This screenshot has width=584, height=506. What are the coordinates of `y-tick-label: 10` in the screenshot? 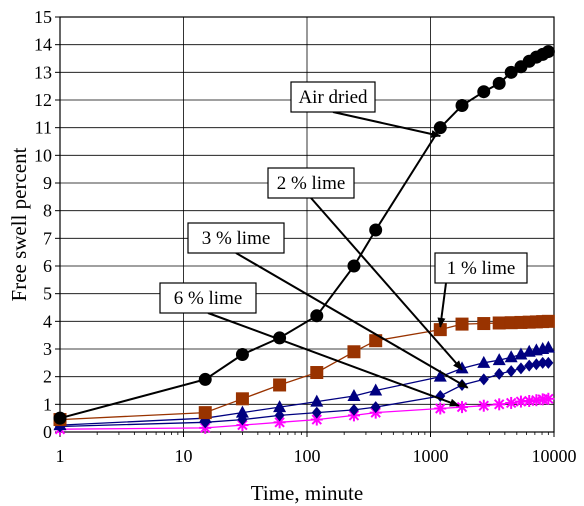 It's located at (43, 155).